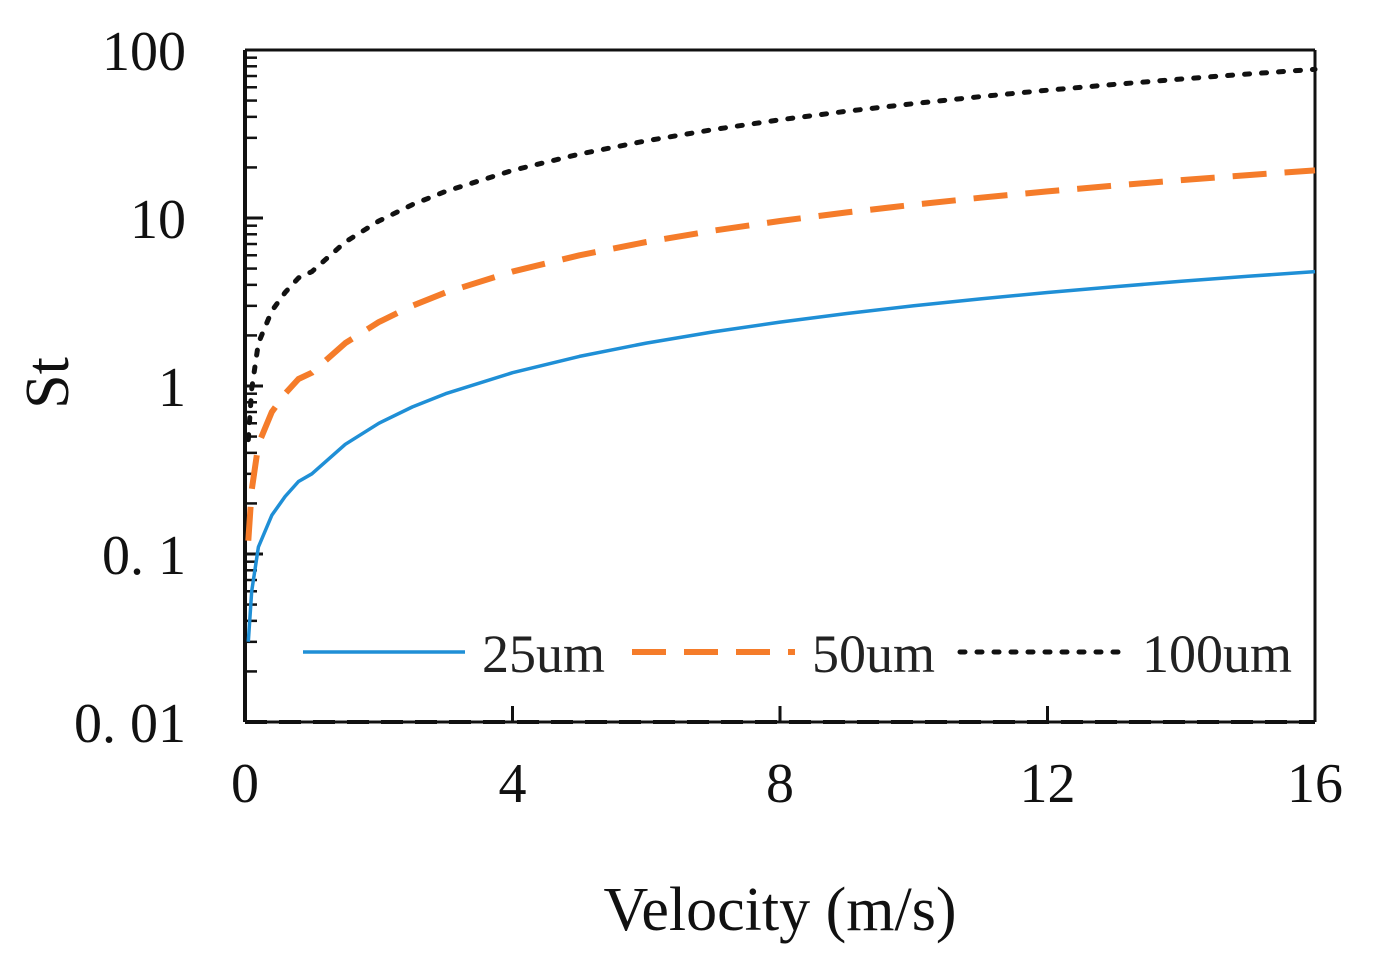 The height and width of the screenshot is (961, 1379). What do you see at coordinates (144, 556) in the screenshot?
I see `y-tick-label: 0. 1` at bounding box center [144, 556].